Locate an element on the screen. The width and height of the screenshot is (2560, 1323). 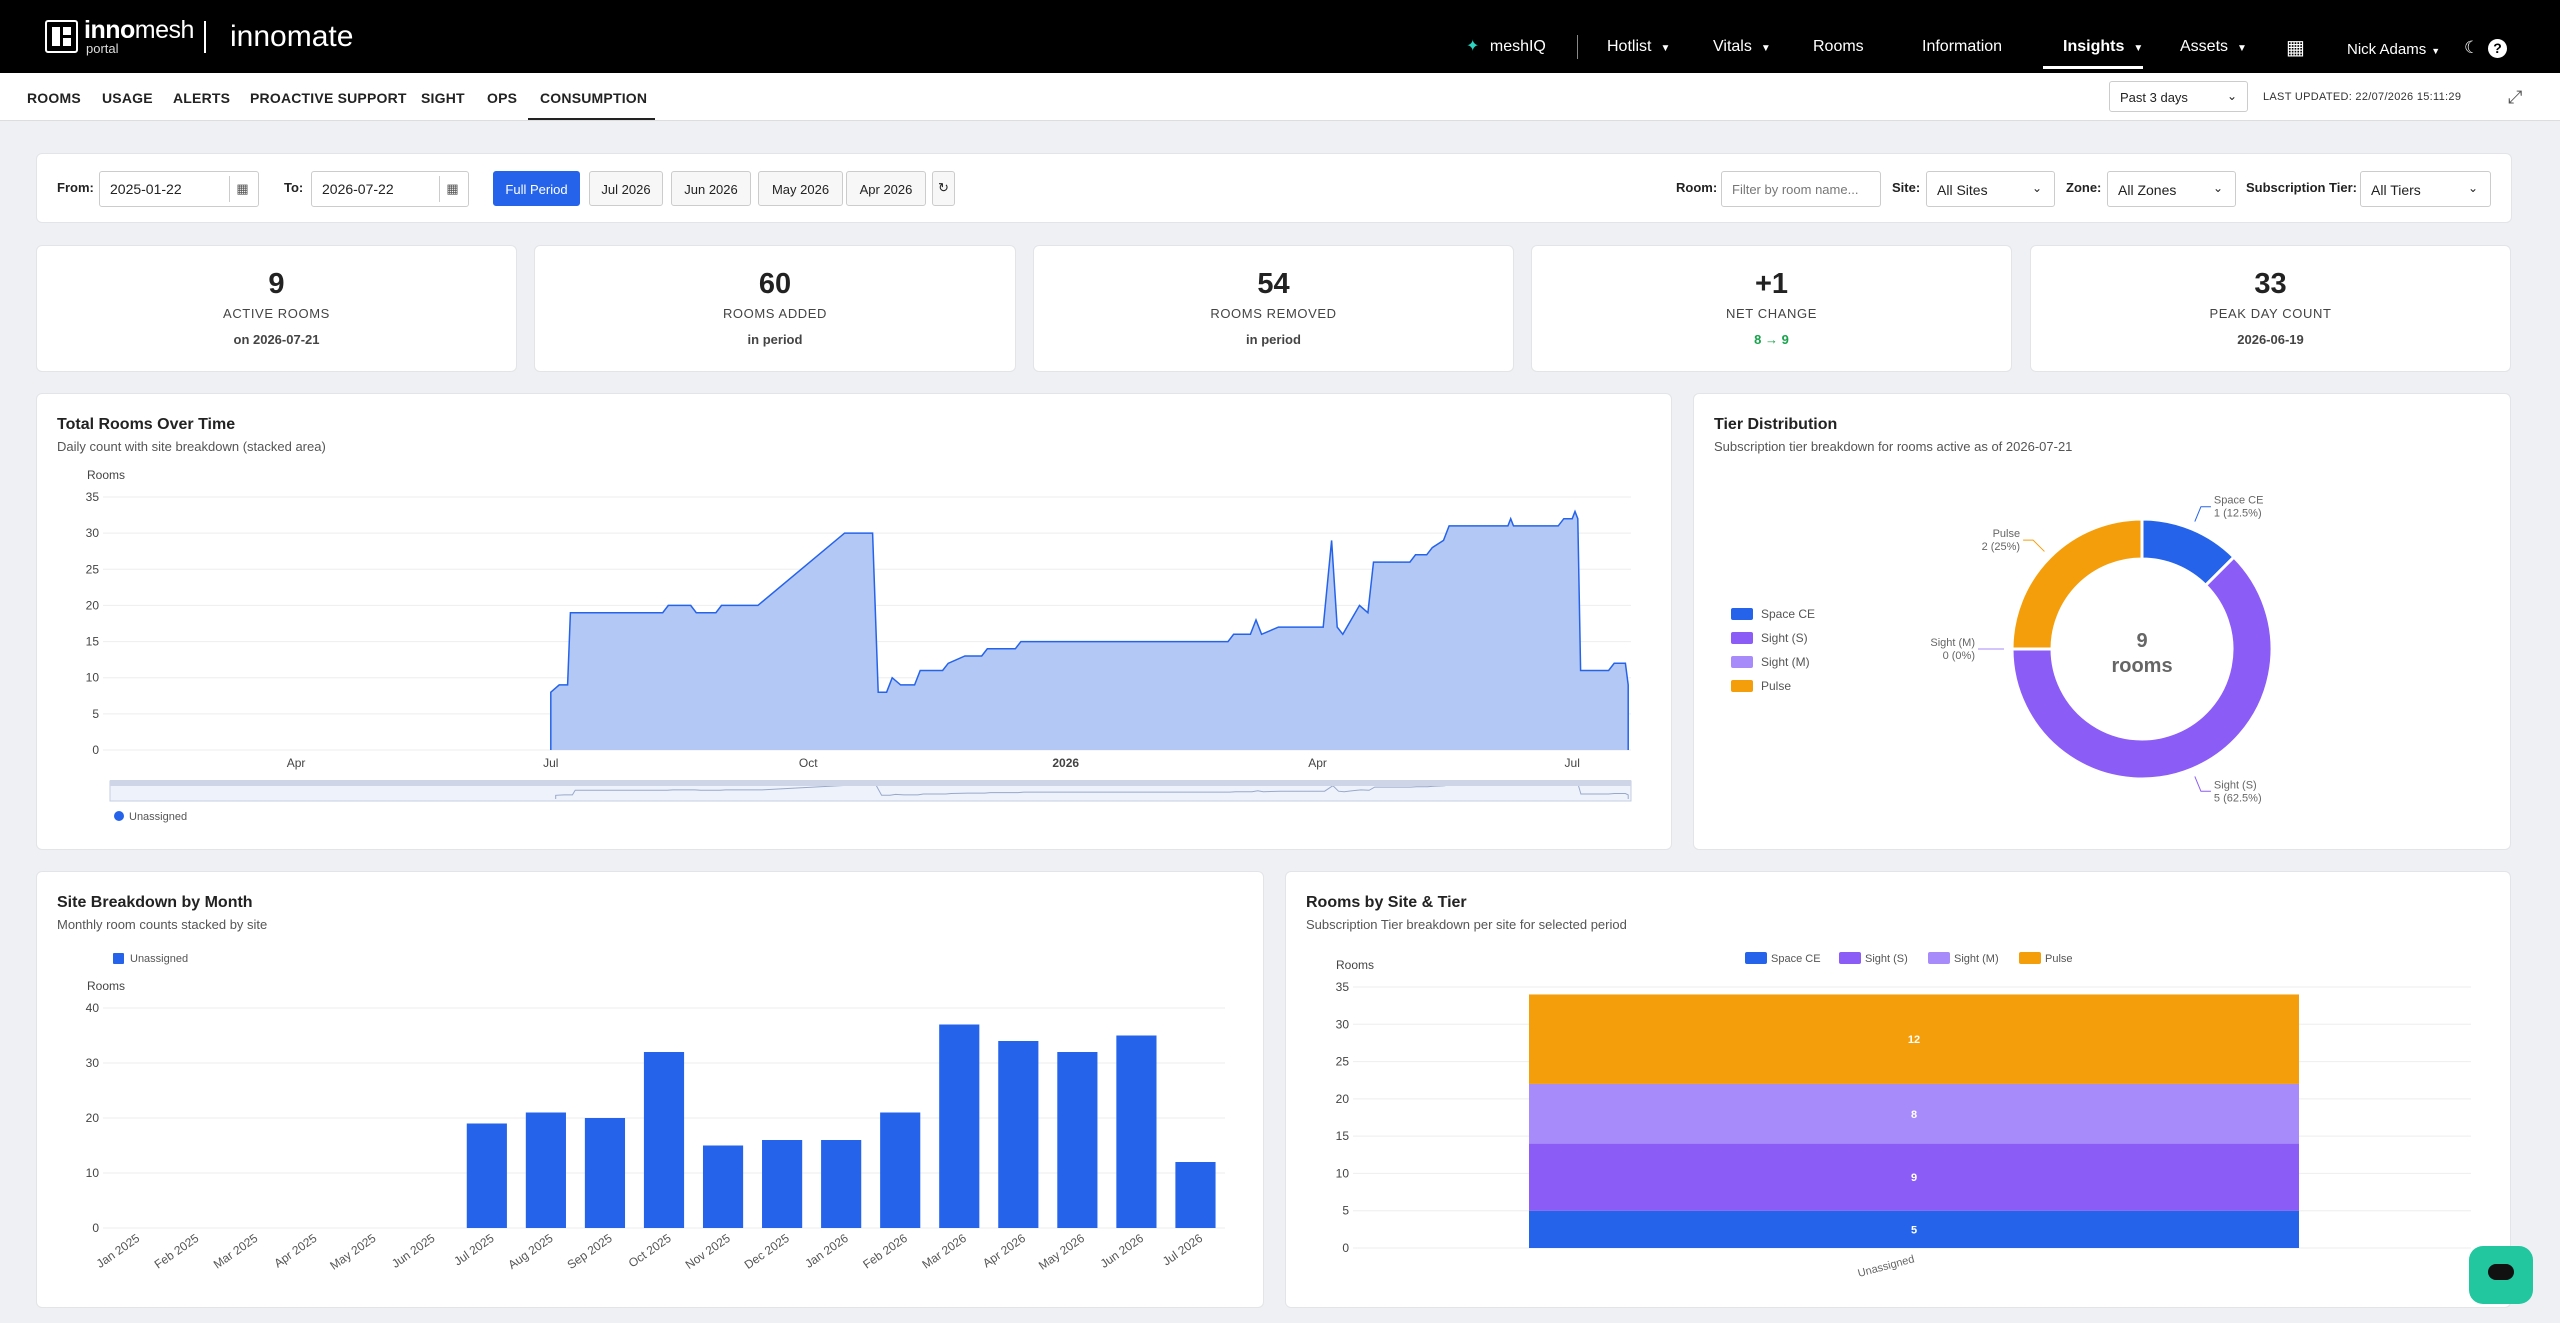
tab-proactive-support: PROACTIVE SUPPORT is located at coordinates (328, 98).